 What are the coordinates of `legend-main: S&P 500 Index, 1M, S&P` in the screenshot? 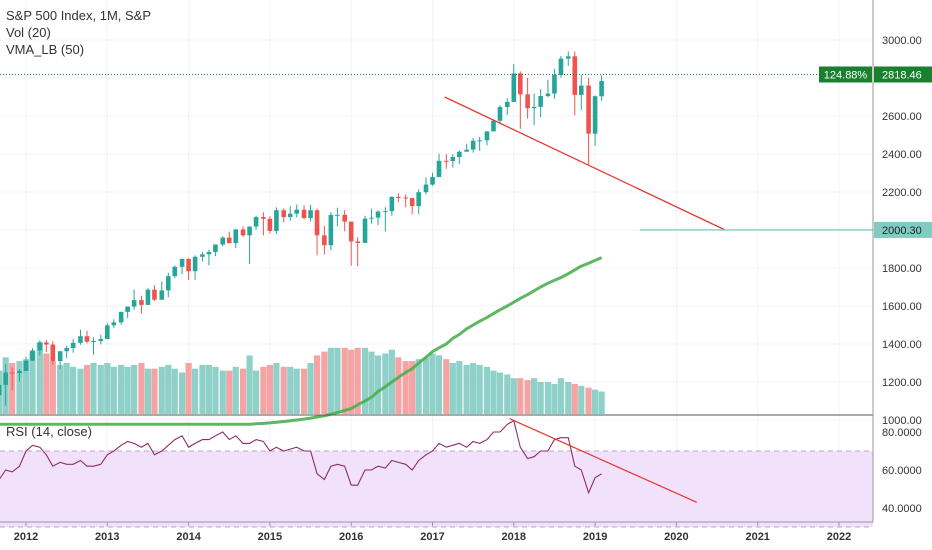 It's located at (78, 15).